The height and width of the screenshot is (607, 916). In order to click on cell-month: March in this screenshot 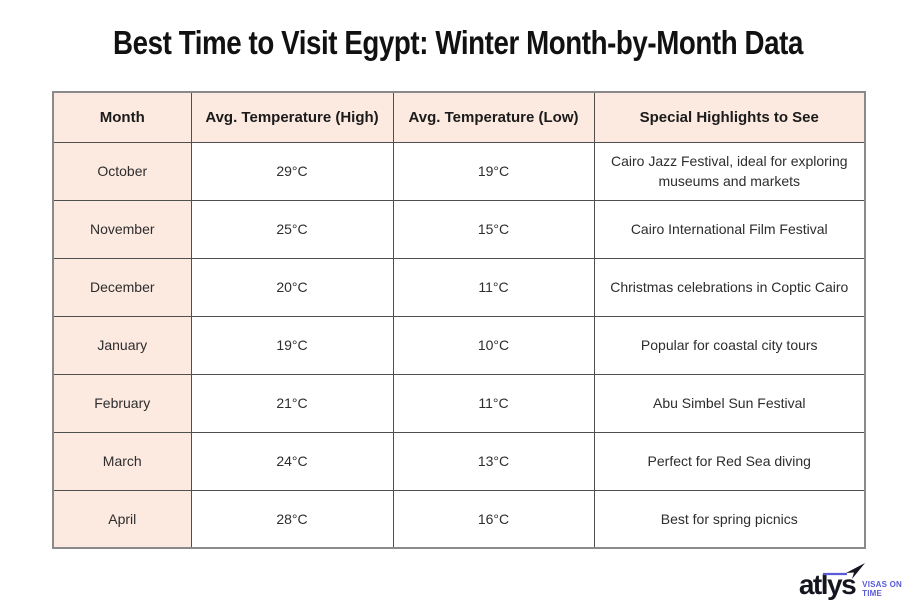, I will do `click(122, 461)`.